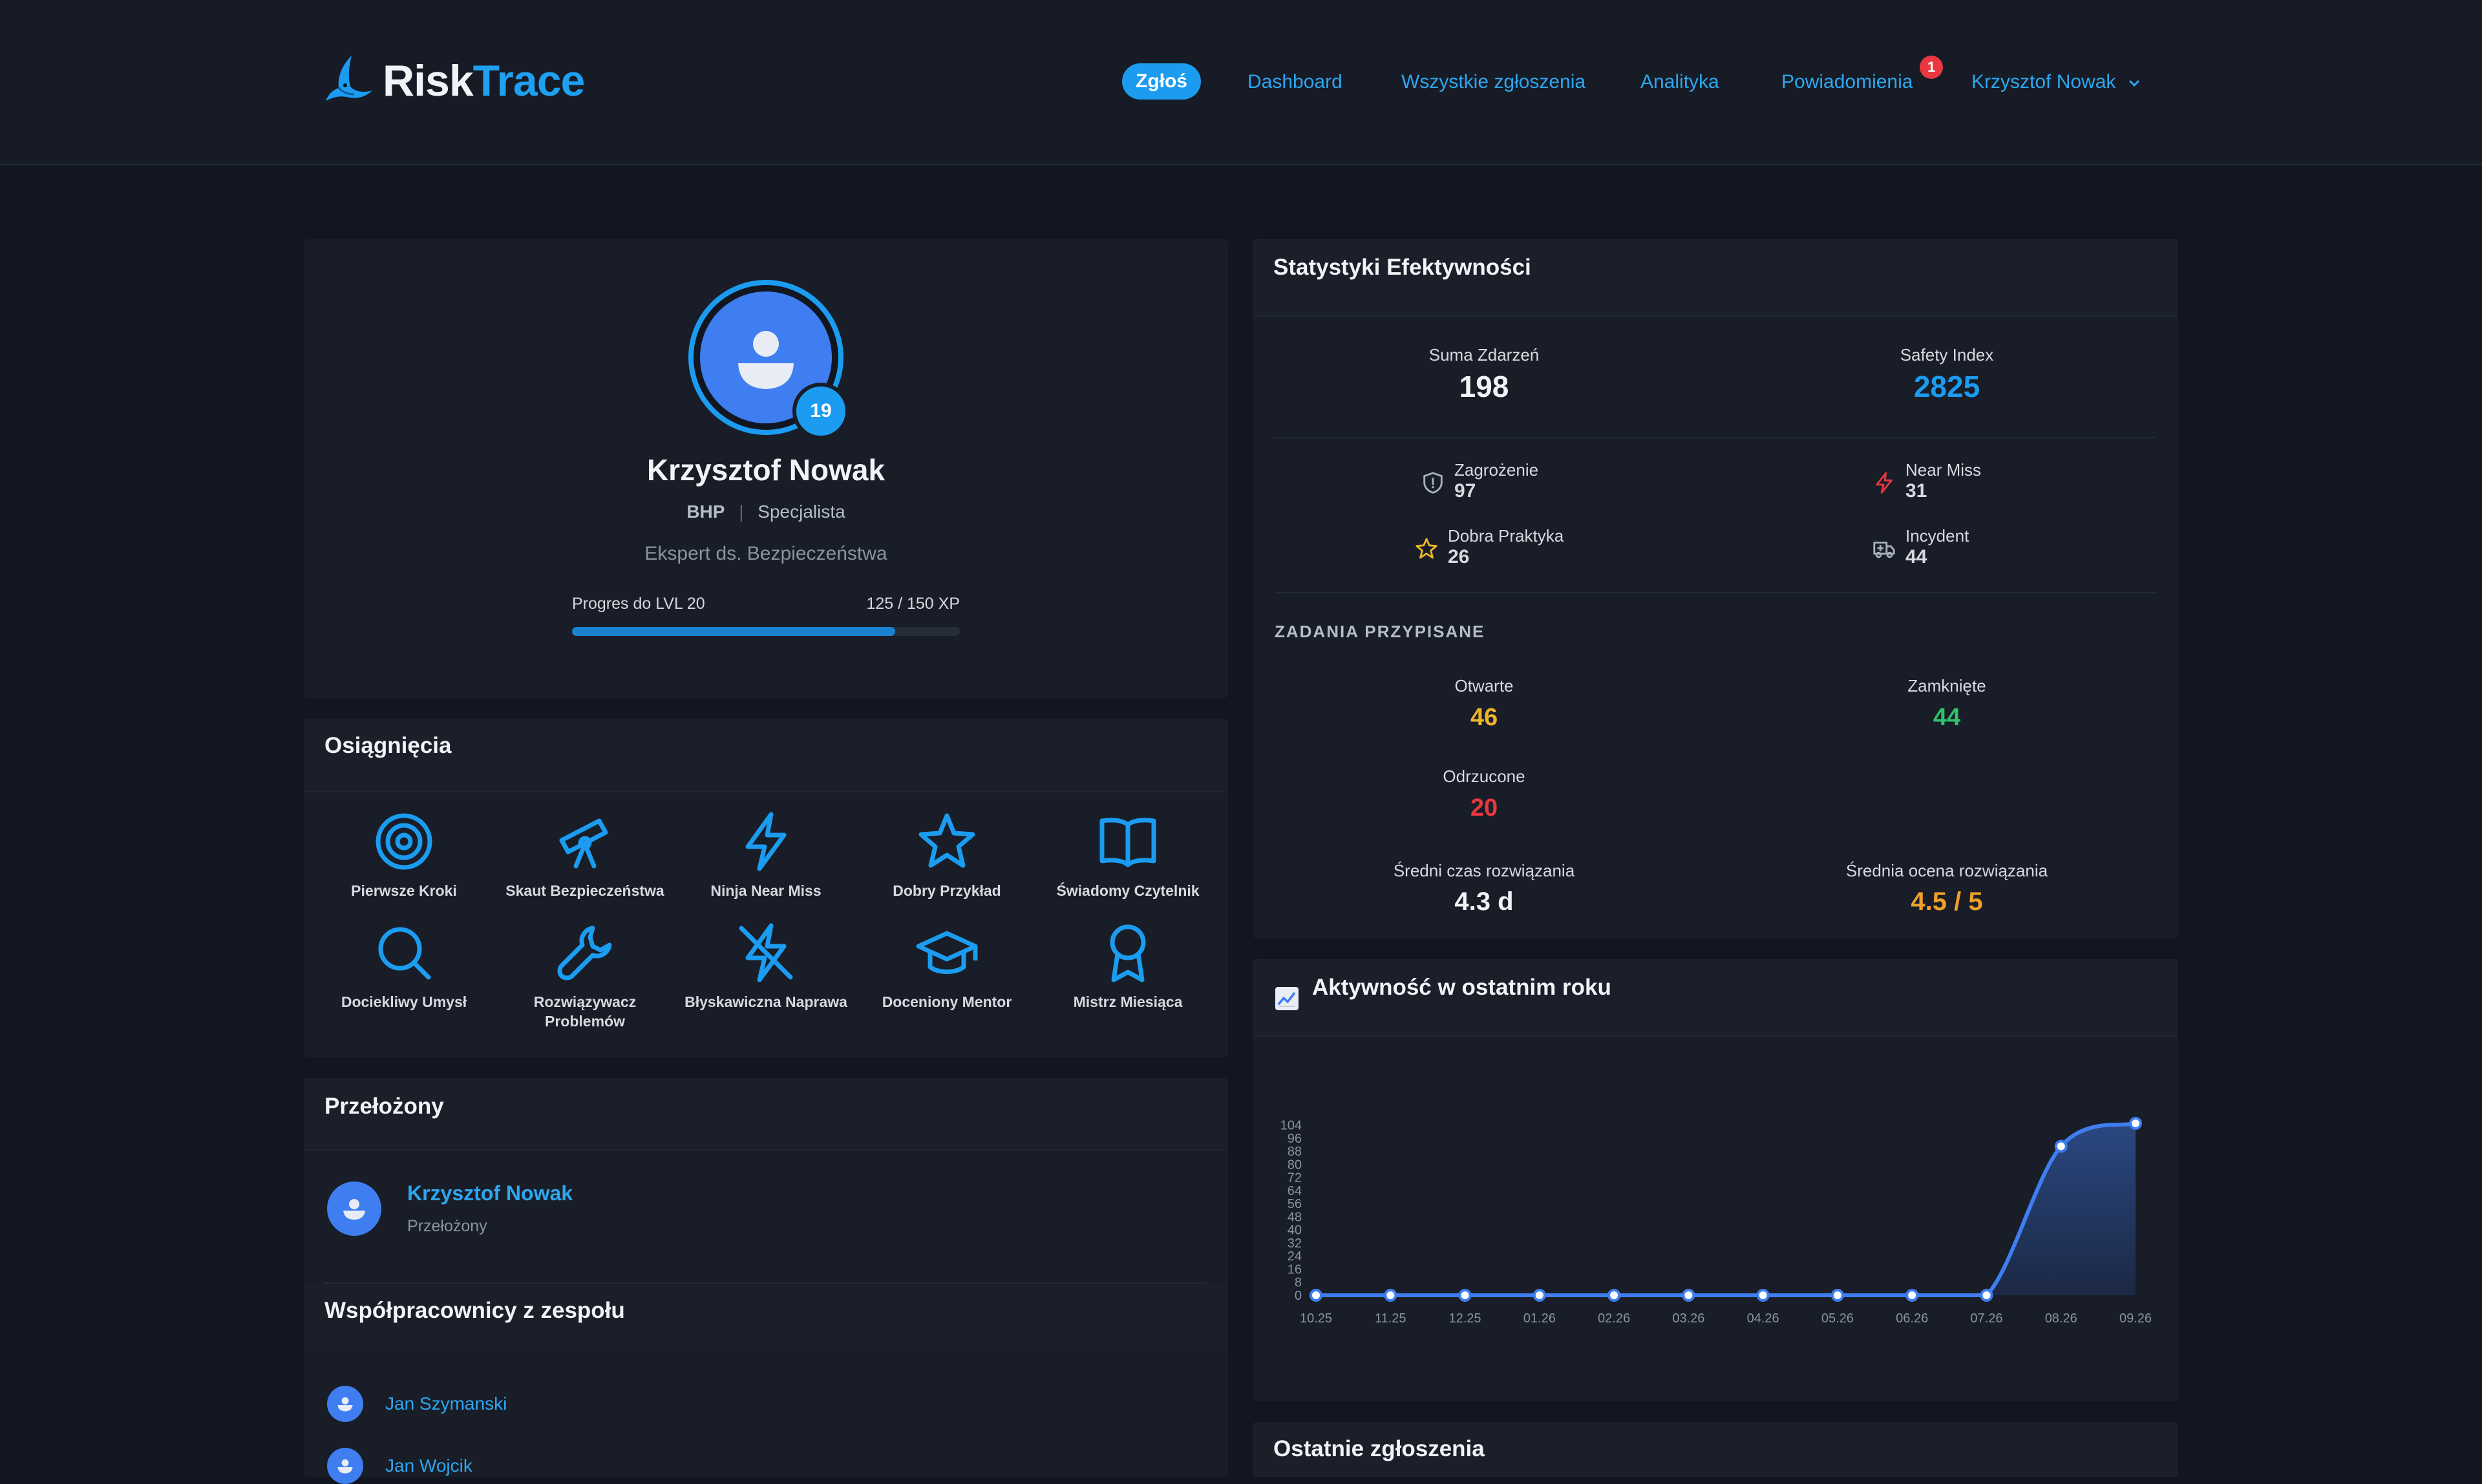 This screenshot has width=2482, height=1484. Describe the element at coordinates (765, 553) in the screenshot. I see `profile-title: Ekspert ds. Bezpieczeństwa` at that location.